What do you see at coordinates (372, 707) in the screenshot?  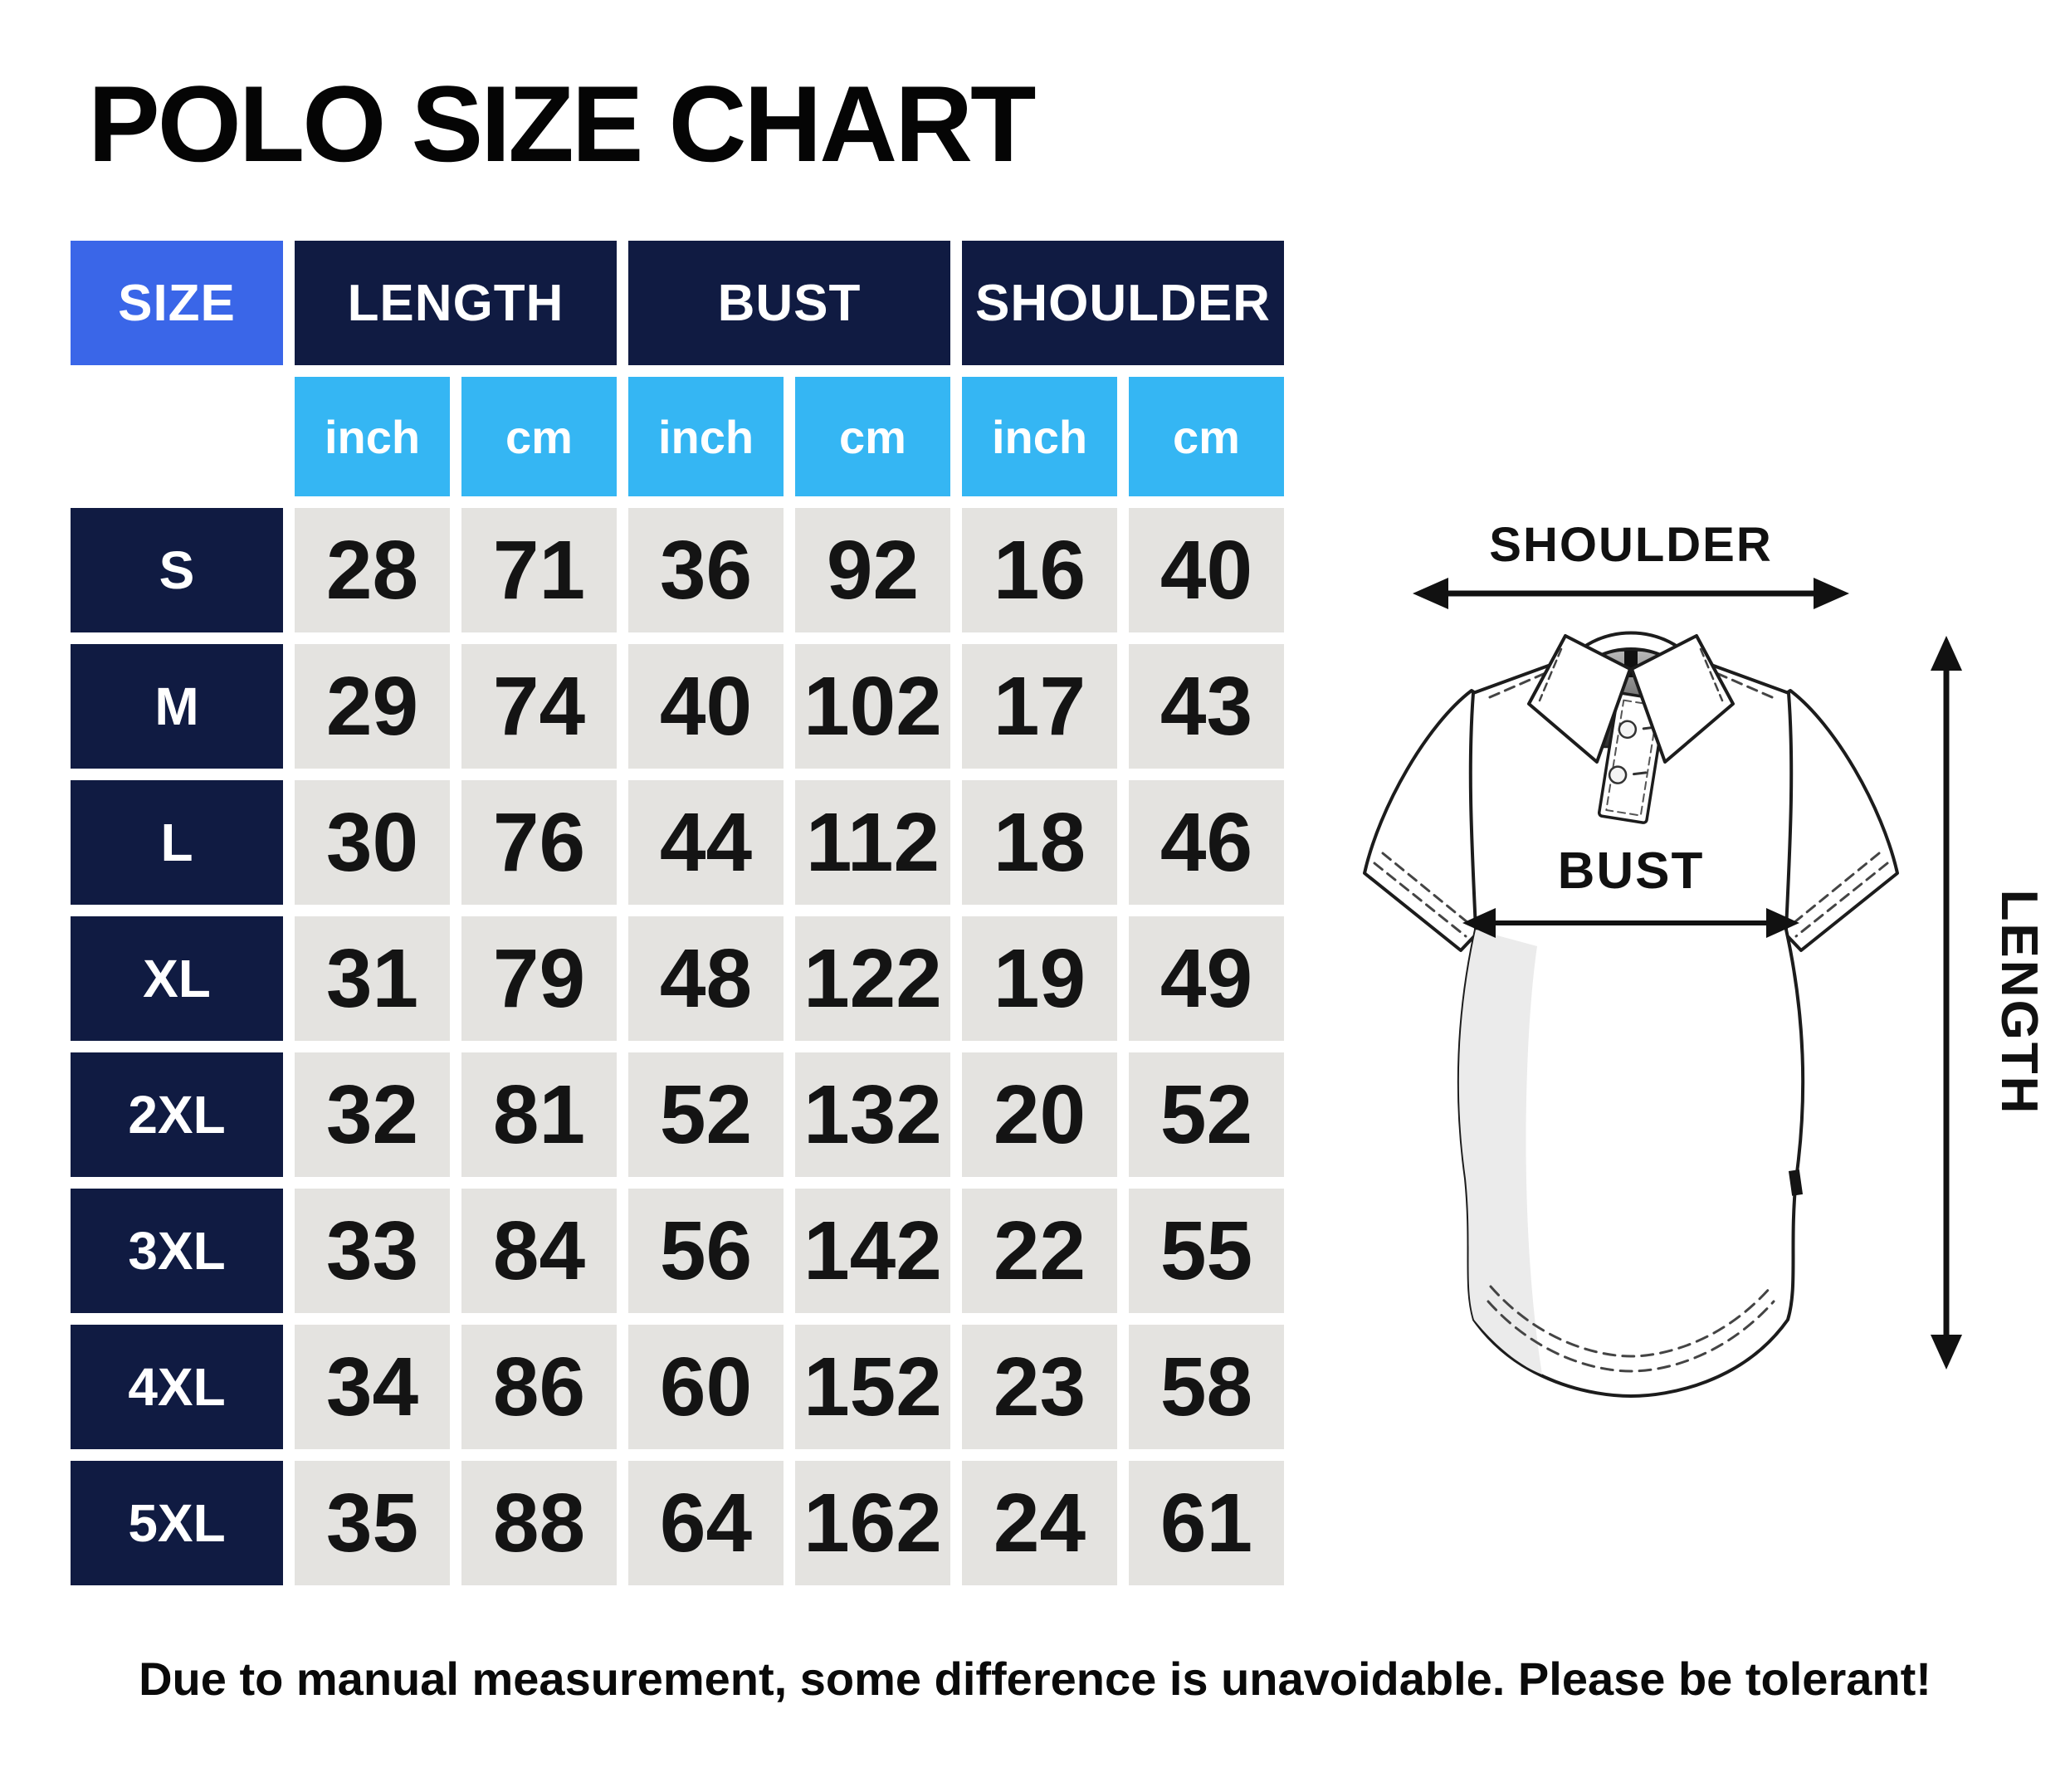 I see `size-cell: 29` at bounding box center [372, 707].